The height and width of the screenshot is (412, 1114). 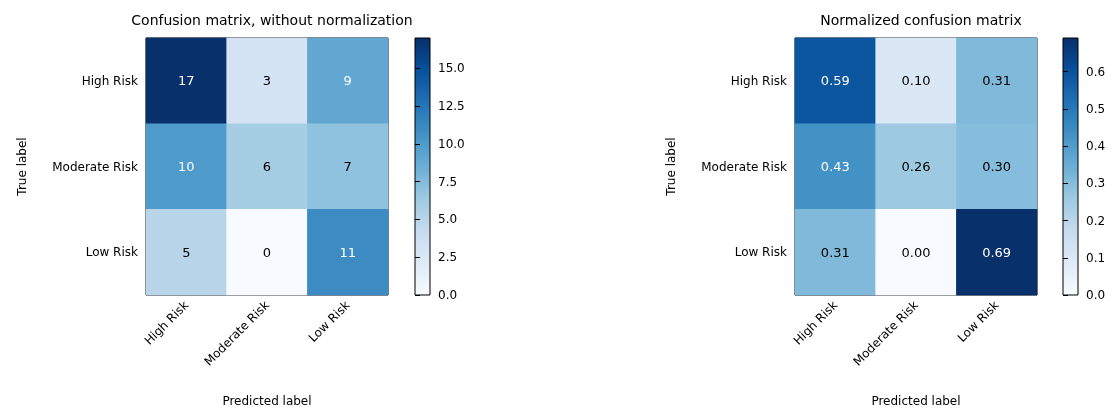 What do you see at coordinates (448, 219) in the screenshot?
I see `color-bar-label: 5.0` at bounding box center [448, 219].